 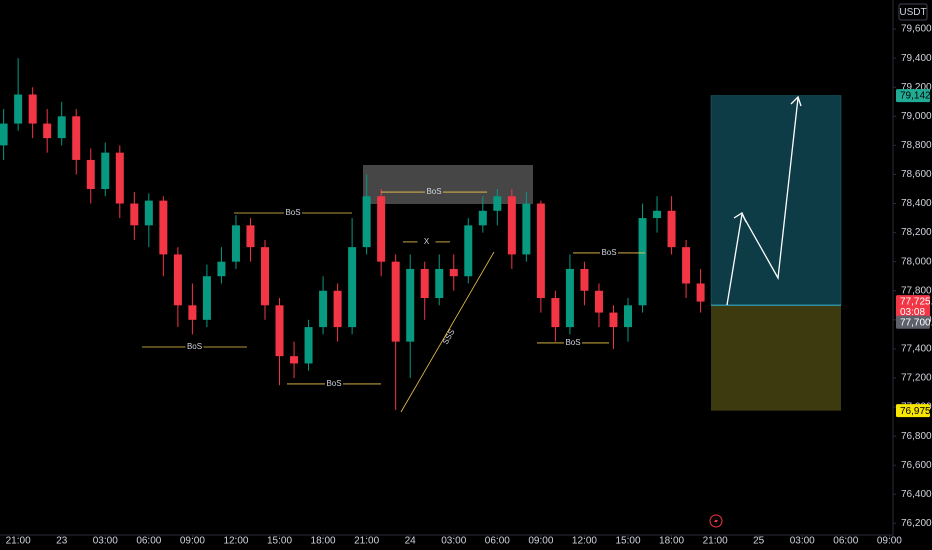 I want to click on y-tick-label: 79,200.0, so click(x=916, y=87).